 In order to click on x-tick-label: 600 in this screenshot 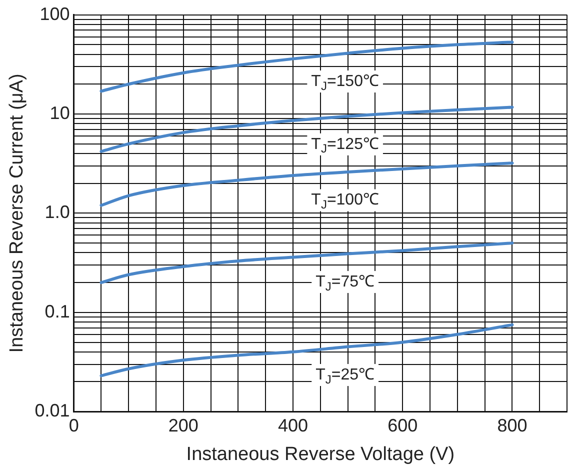, I will do `click(403, 425)`.